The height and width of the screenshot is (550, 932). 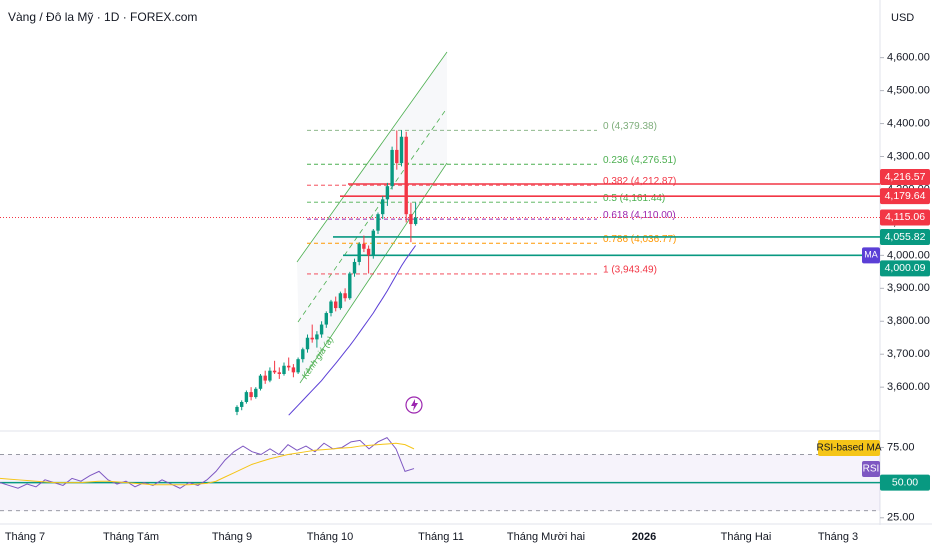 I want to click on y-tick-label: 4,600.00, so click(x=908, y=58).